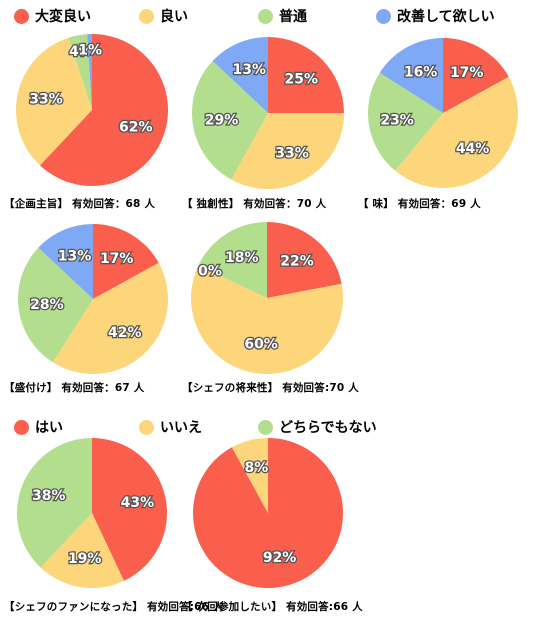 Image resolution: width=535 pixels, height=618 pixels. Describe the element at coordinates (49, 496) in the screenshot. I see `pie-slice-label: 38%` at that location.